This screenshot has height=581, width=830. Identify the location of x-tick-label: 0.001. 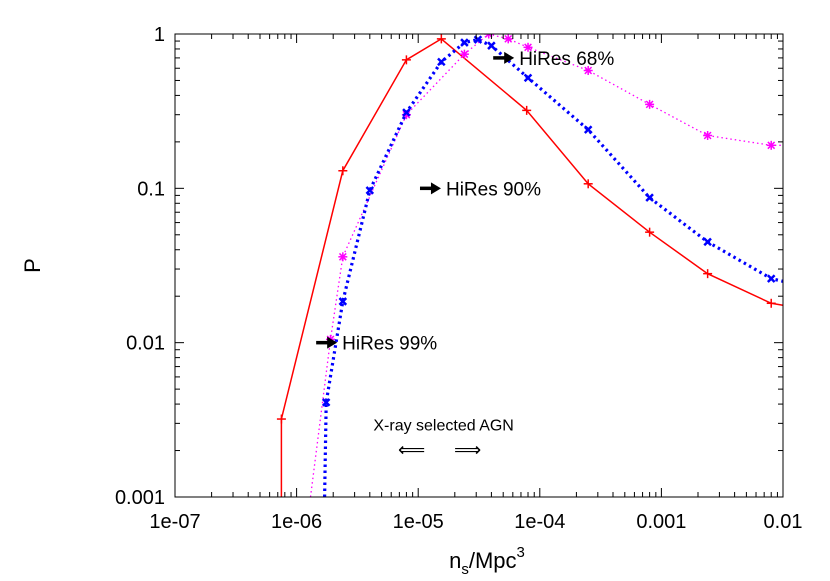
(661, 522).